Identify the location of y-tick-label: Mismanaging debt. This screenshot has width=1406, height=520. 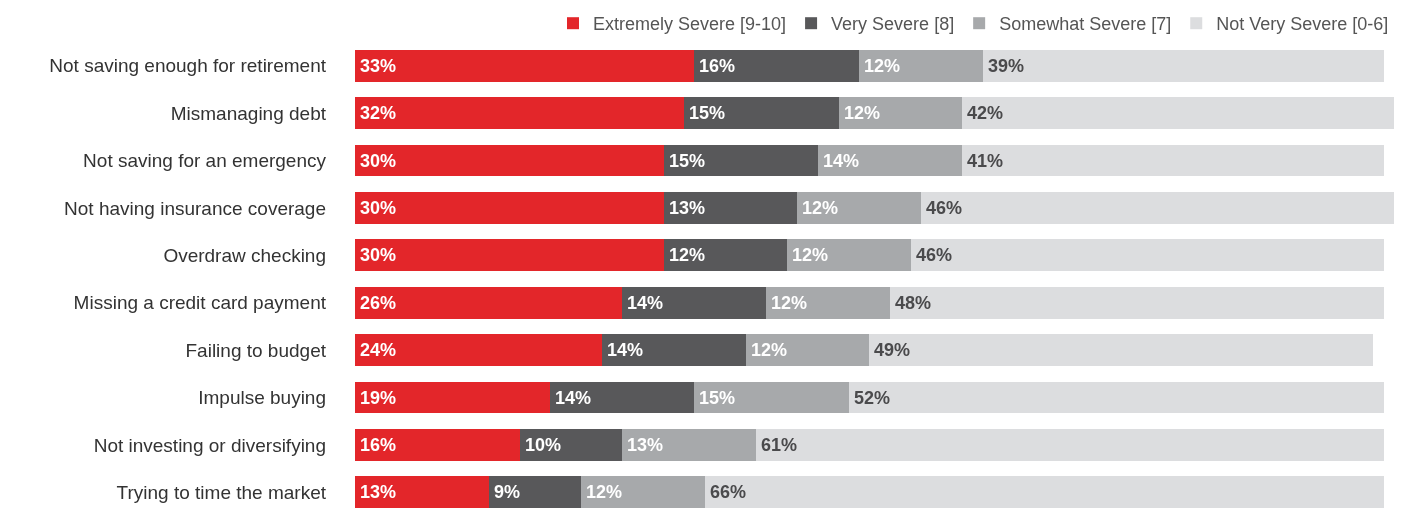
(248, 113).